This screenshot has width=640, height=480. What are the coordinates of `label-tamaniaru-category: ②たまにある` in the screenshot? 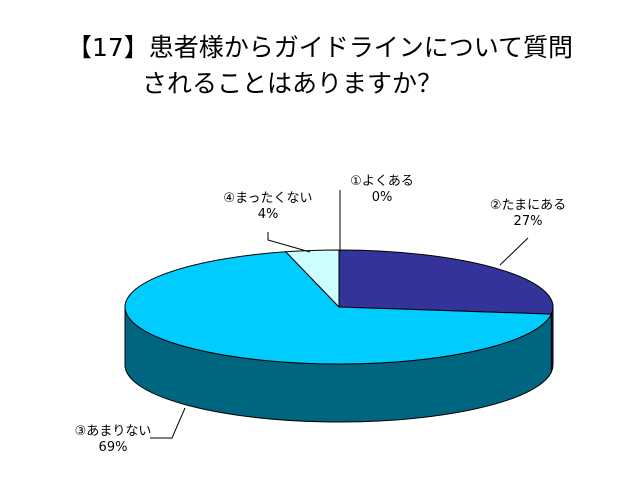 It's located at (528, 205).